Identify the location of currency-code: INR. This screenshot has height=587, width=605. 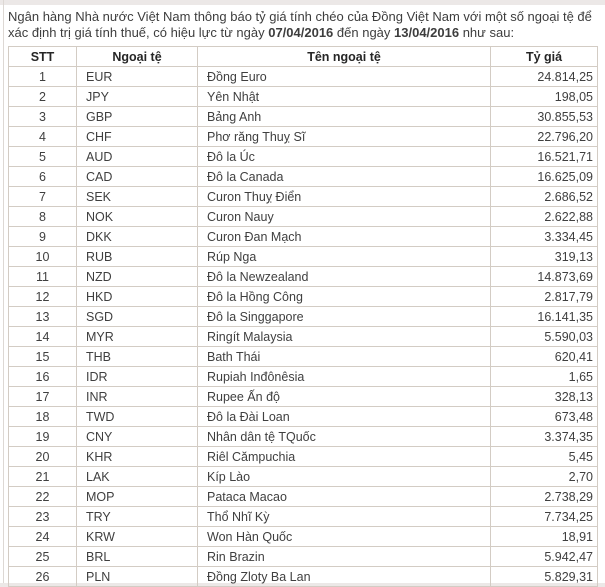
(137, 396).